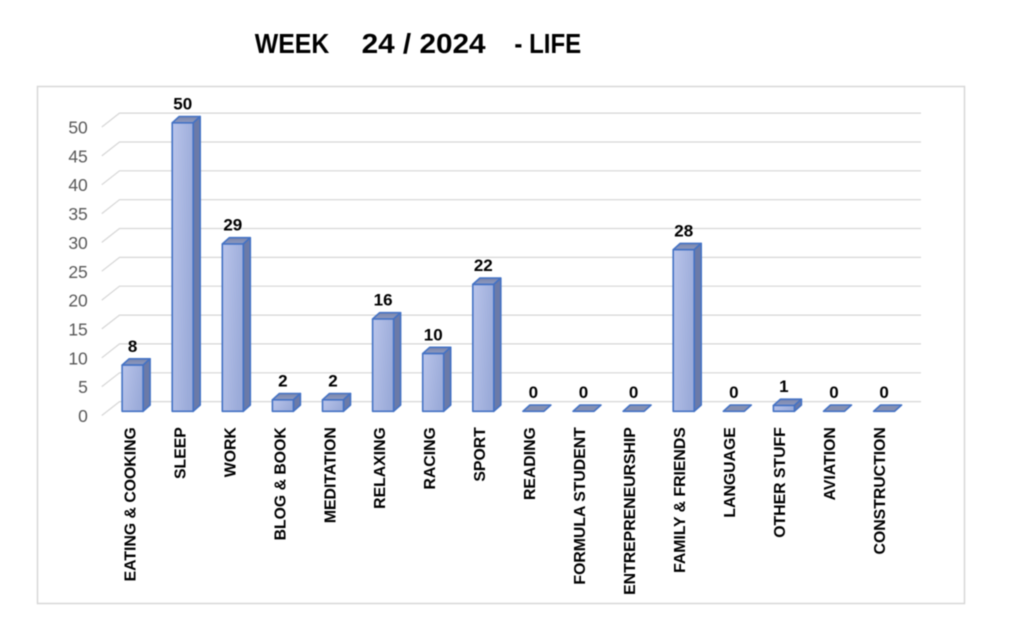 Image resolution: width=1023 pixels, height=636 pixels. I want to click on svg-text: LANGUAGE, so click(730, 472).